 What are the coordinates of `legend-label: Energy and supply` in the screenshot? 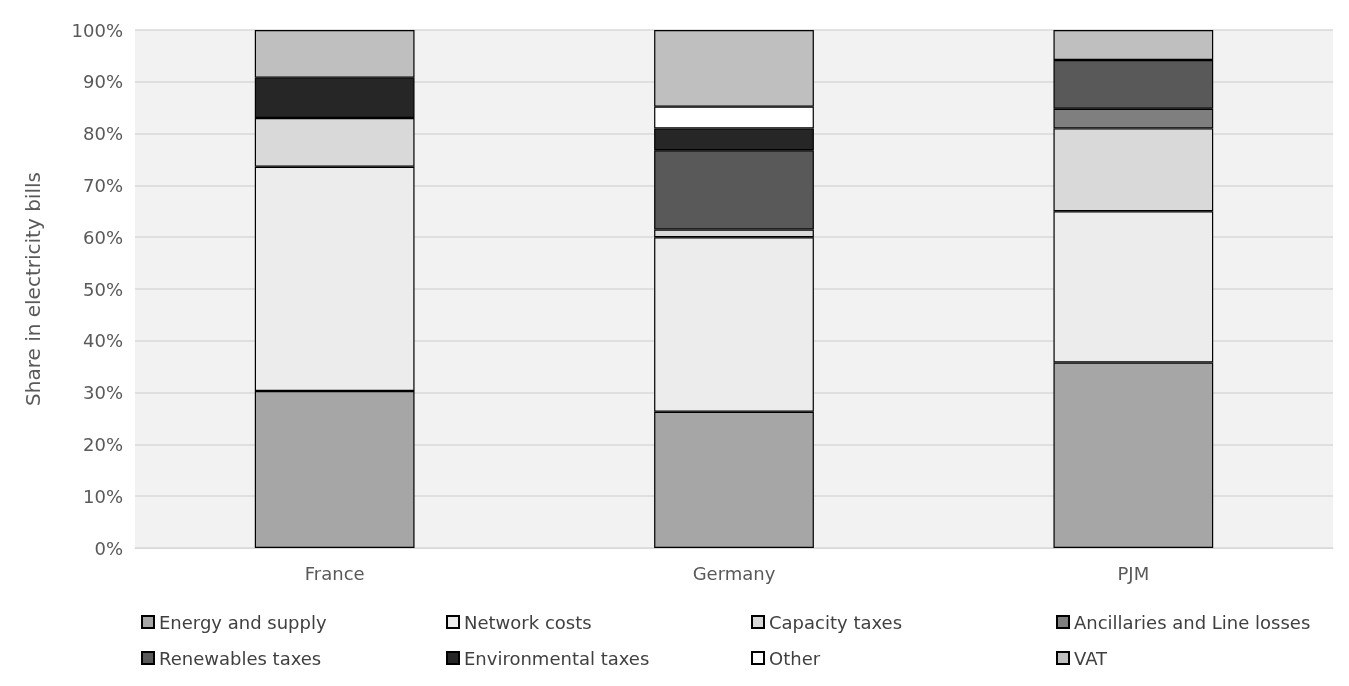 It's located at (243, 622).